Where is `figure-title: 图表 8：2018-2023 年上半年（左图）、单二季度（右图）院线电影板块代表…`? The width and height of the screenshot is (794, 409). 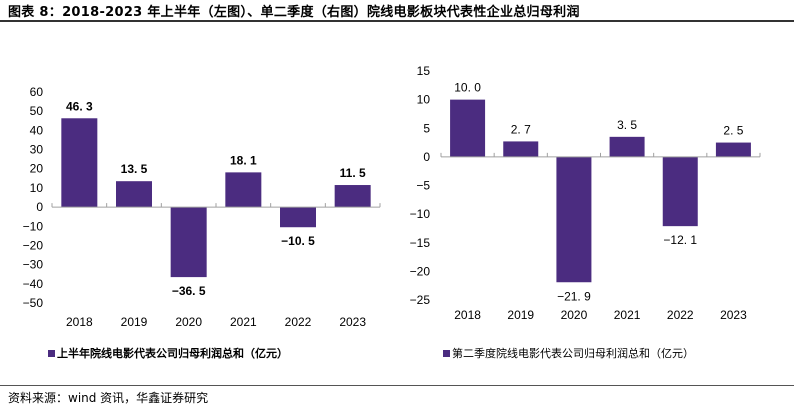 figure-title: 图表 8：2018-2023 年上半年（左图）、单二季度（右图）院线电影板块代表… is located at coordinates (294, 12).